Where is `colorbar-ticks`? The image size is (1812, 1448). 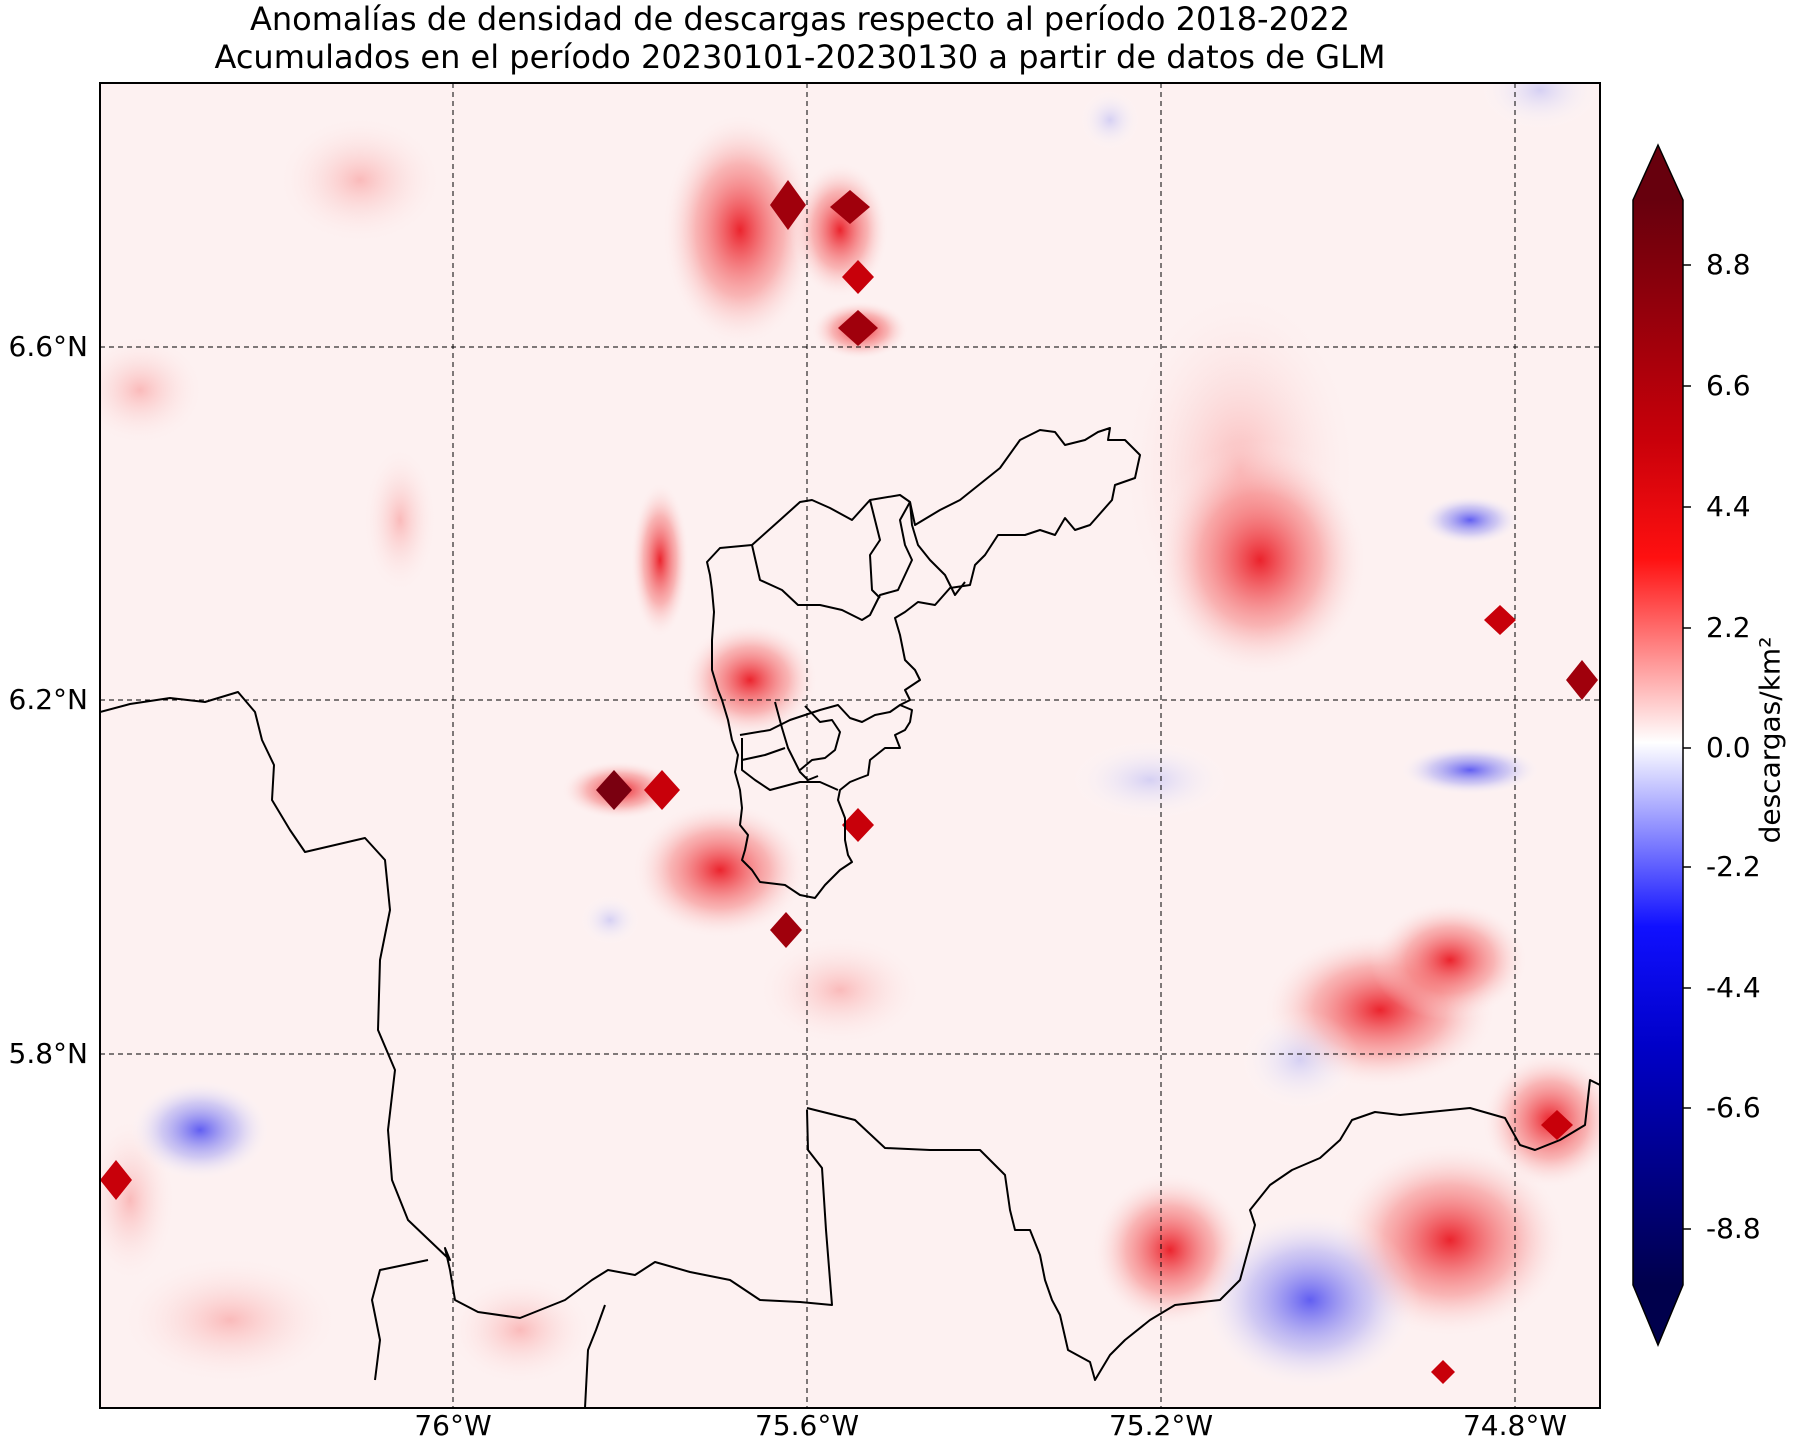
colorbar-ticks is located at coordinates (1687, 747).